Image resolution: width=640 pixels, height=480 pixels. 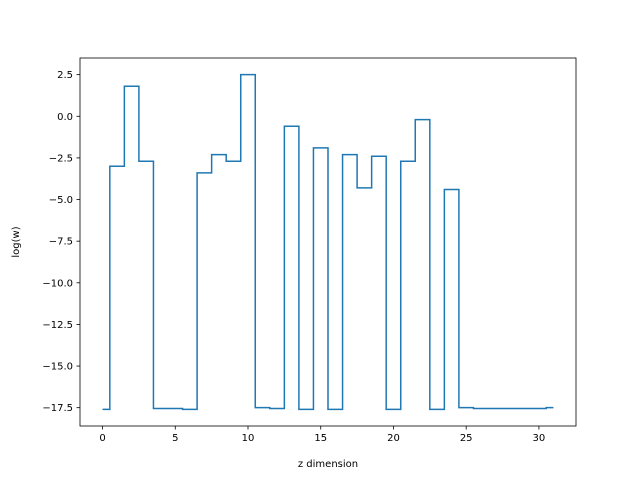 What do you see at coordinates (65, 75) in the screenshot?
I see `y-tick-label: 2.5` at bounding box center [65, 75].